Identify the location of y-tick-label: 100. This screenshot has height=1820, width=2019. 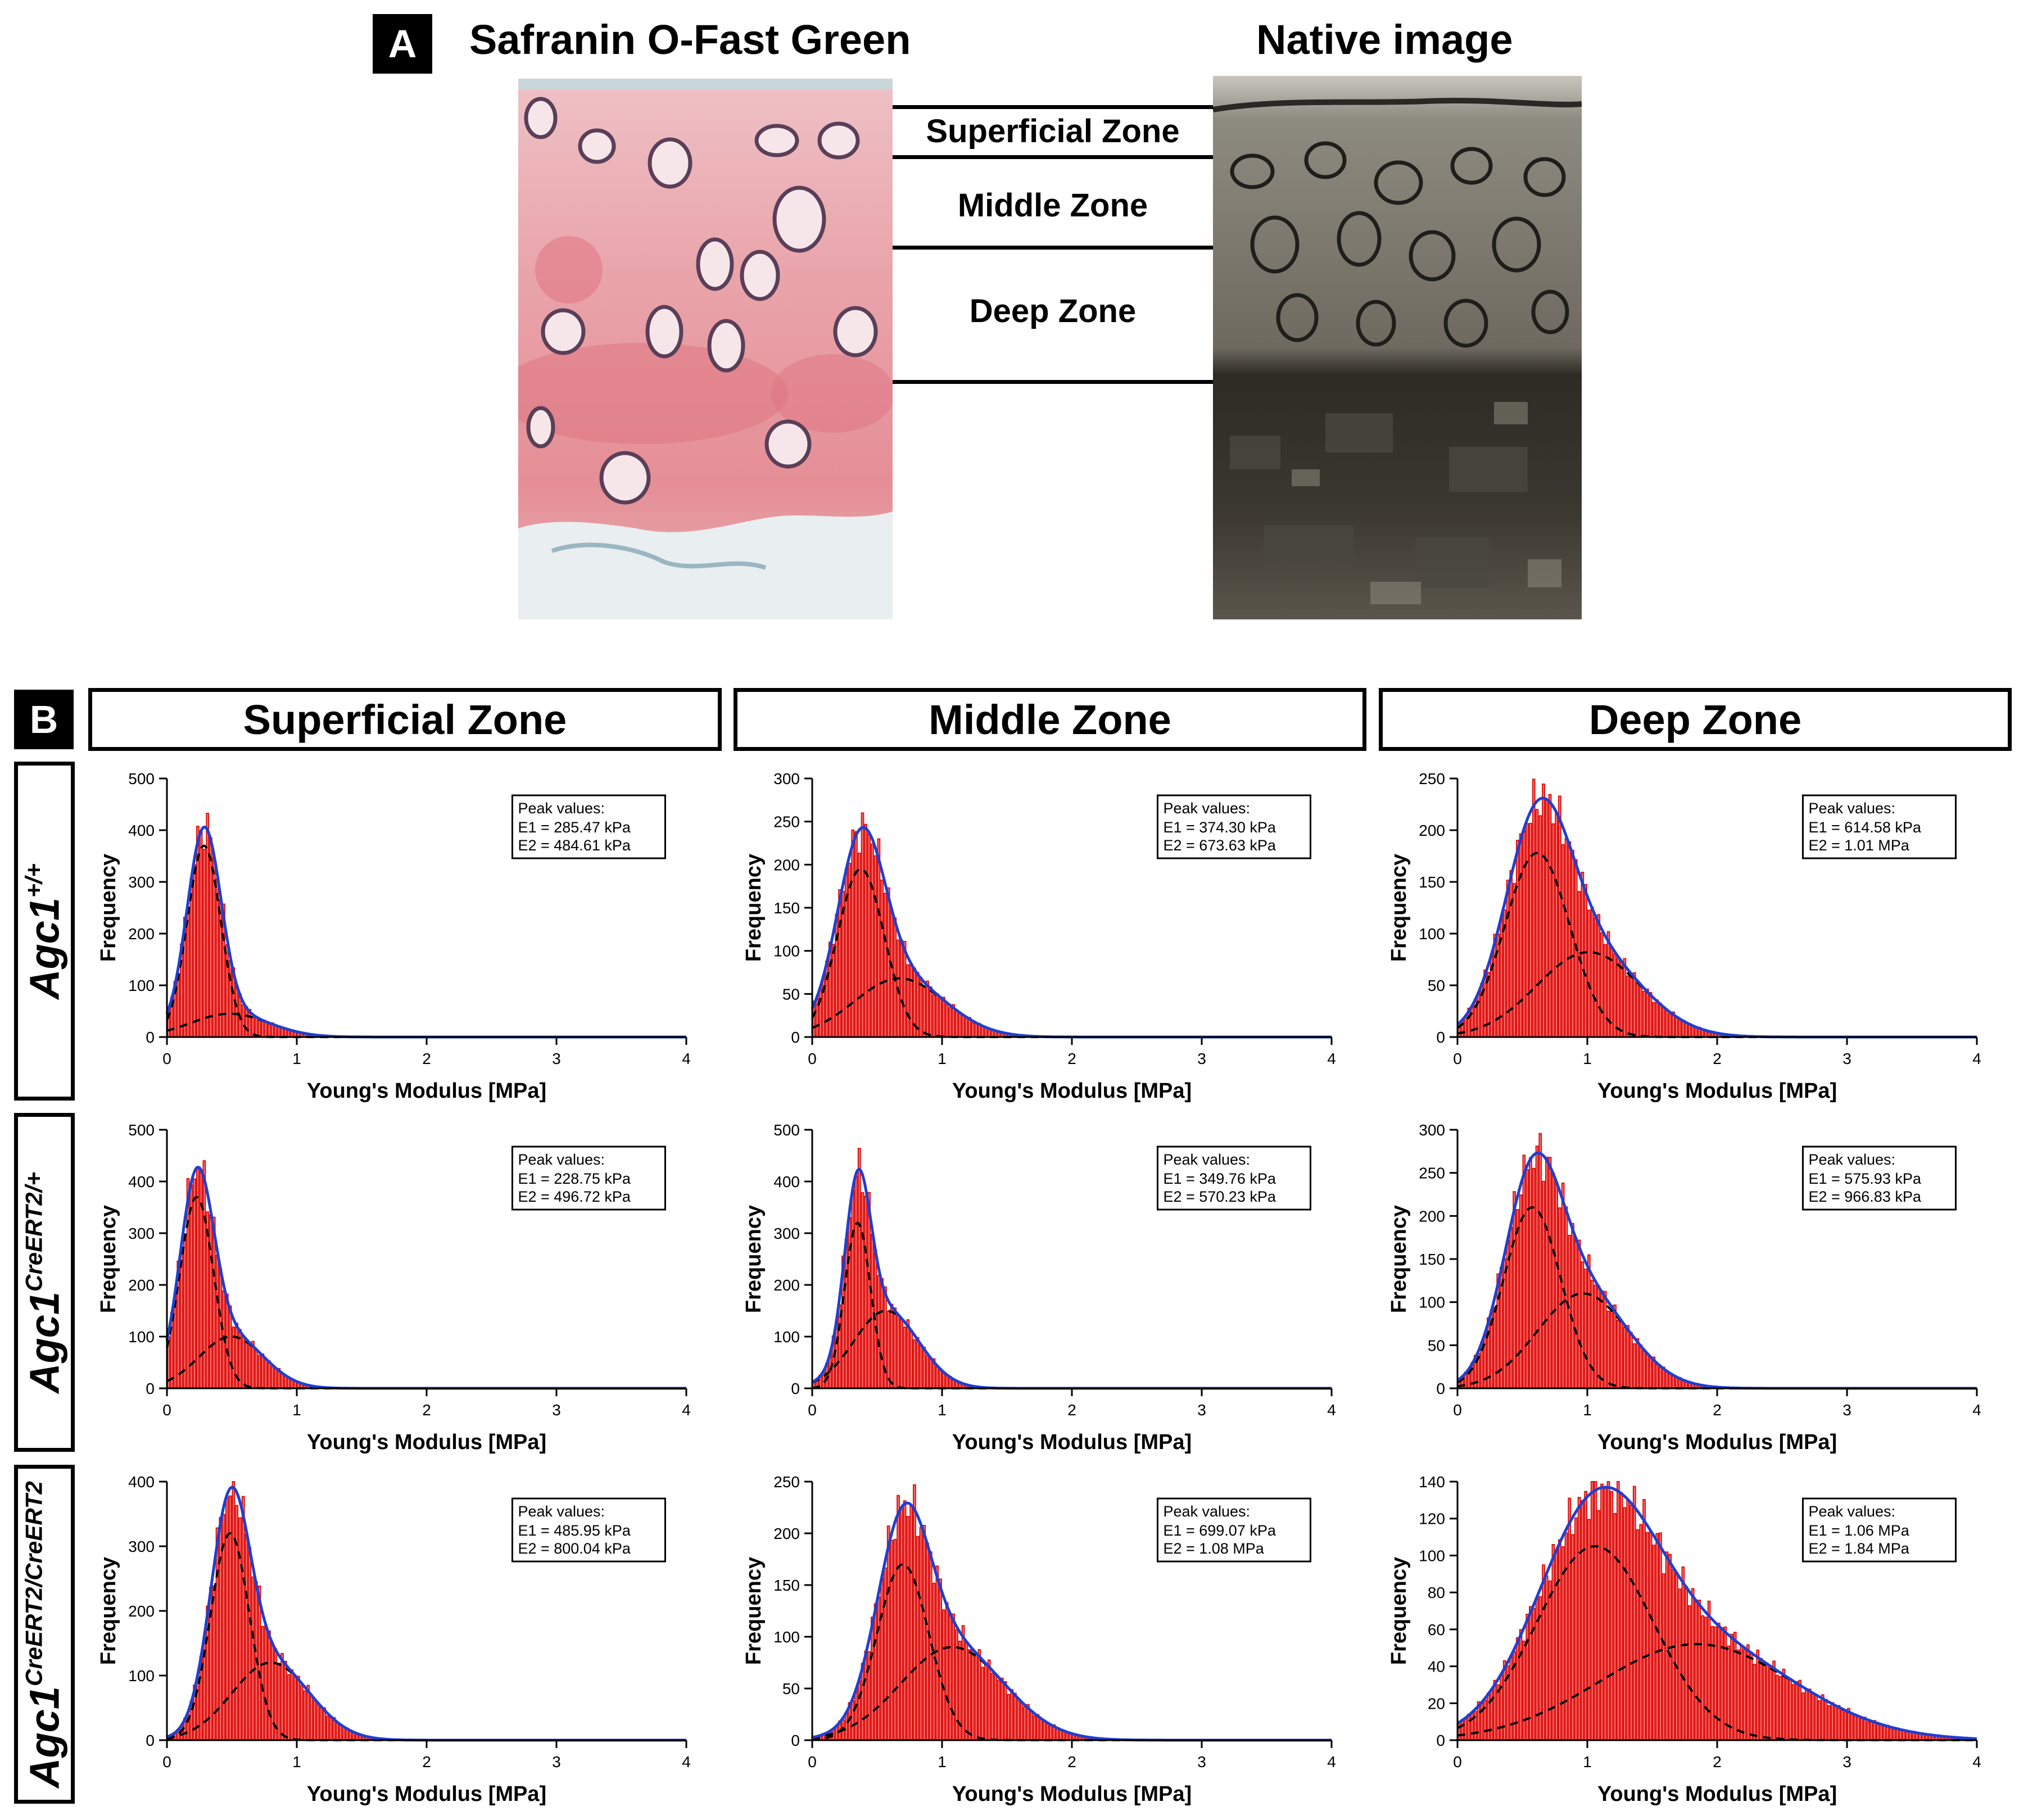
(1432, 1555).